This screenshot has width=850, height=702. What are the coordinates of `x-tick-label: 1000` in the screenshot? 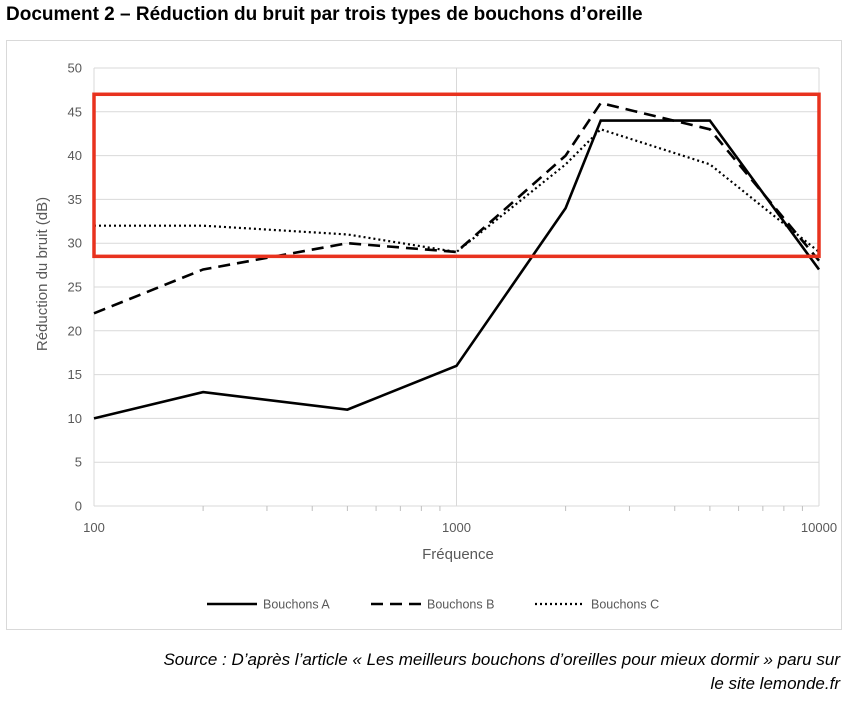 It's located at (456, 527).